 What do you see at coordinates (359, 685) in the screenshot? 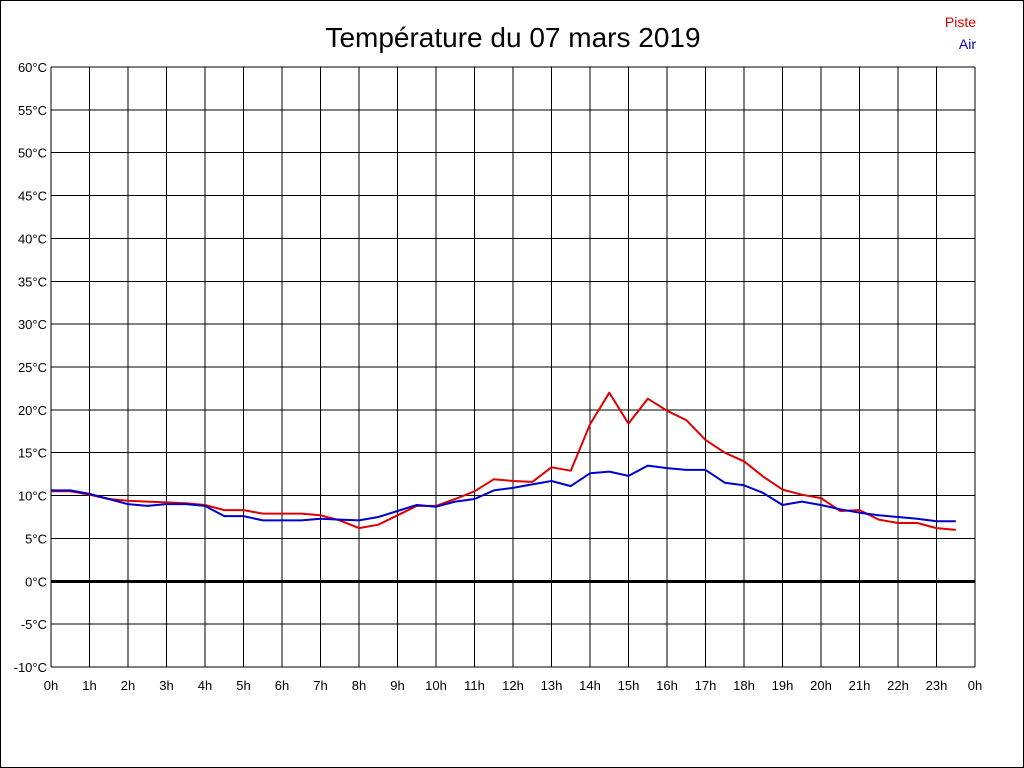
I see `x-tick-label: 8h` at bounding box center [359, 685].